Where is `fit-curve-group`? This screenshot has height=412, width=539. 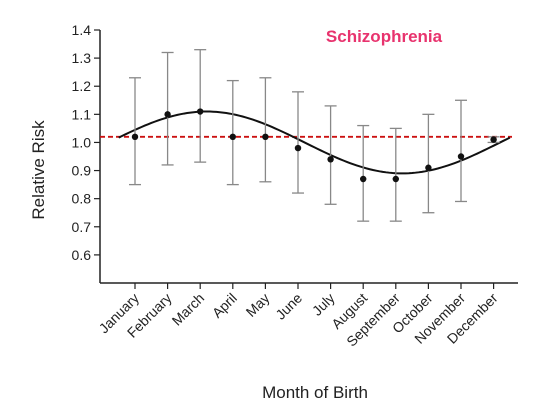
fit-curve-group is located at coordinates (314, 142).